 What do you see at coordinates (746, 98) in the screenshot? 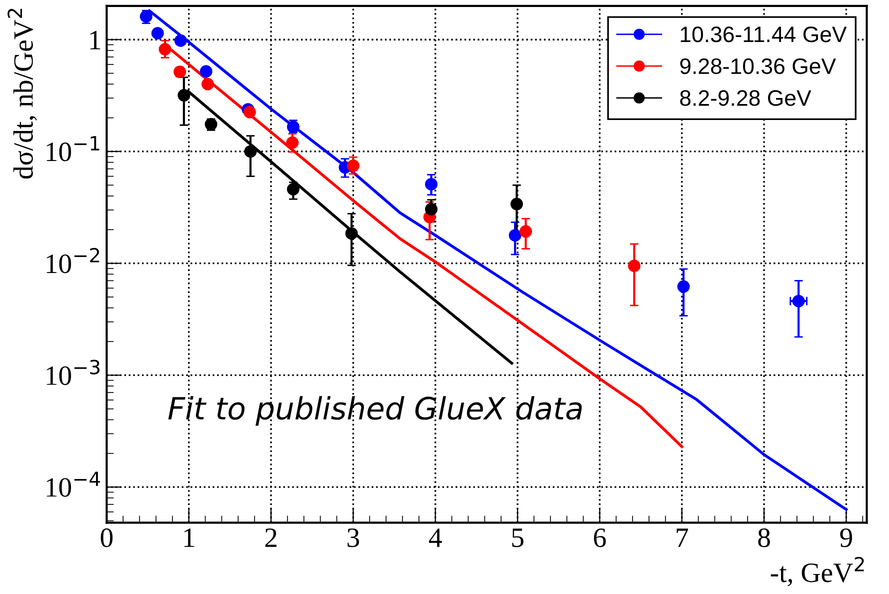
I see `legend-label: 8.2-9.28 GeV` at bounding box center [746, 98].